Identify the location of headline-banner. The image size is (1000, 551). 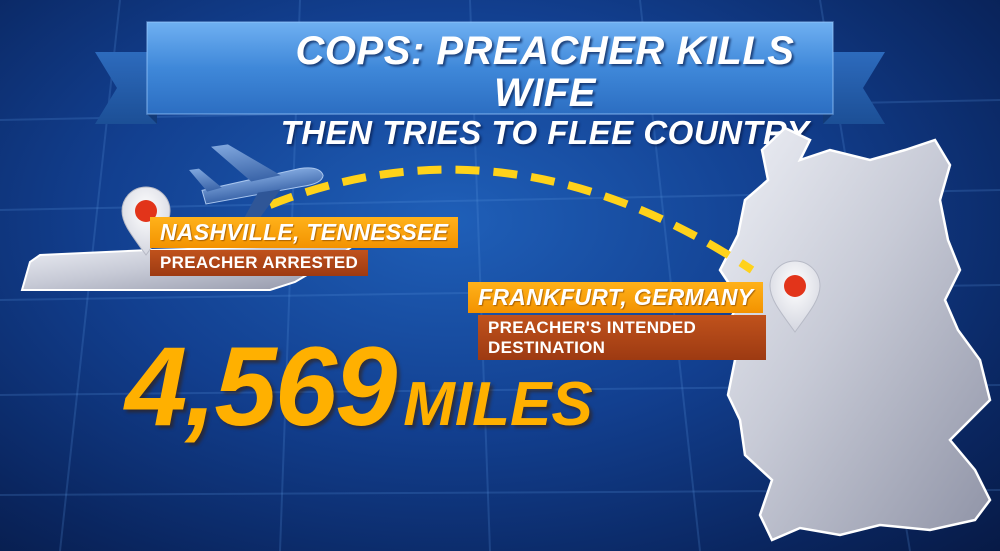
(490, 72).